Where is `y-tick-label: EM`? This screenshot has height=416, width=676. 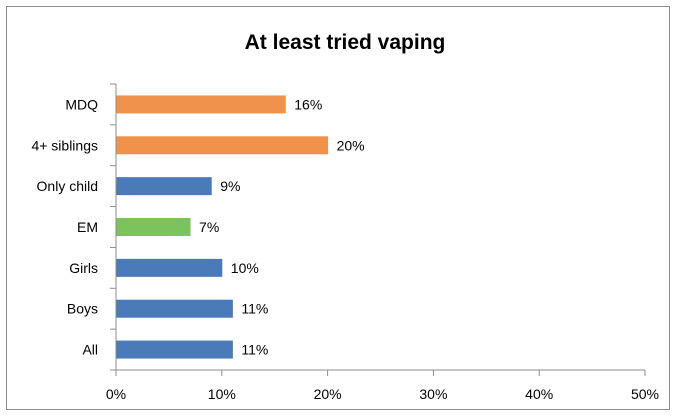
y-tick-label: EM is located at coordinates (87, 227).